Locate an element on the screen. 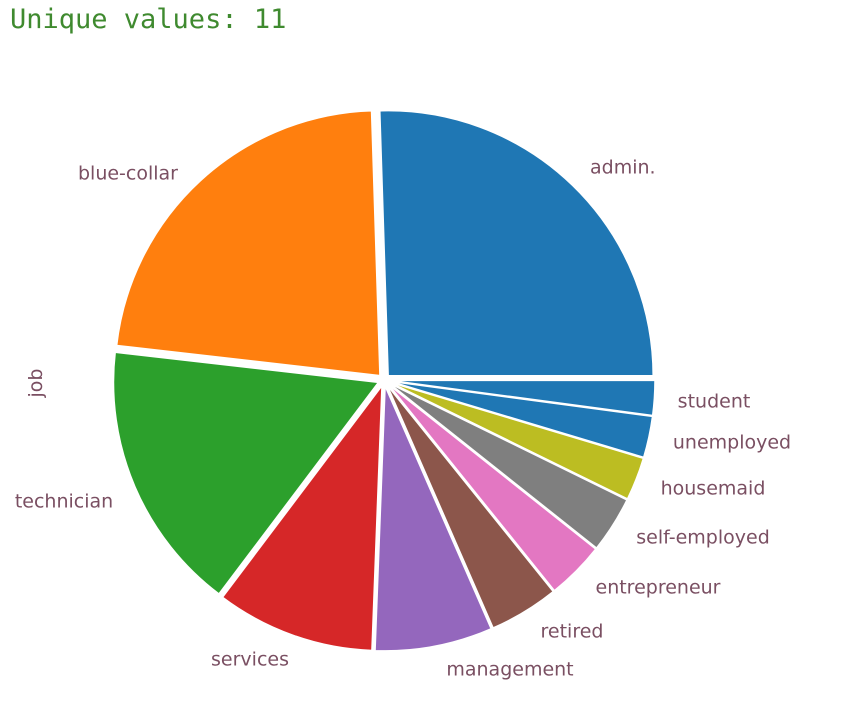 The height and width of the screenshot is (722, 846). pie-slice-blue-collar is located at coordinates (248, 243).